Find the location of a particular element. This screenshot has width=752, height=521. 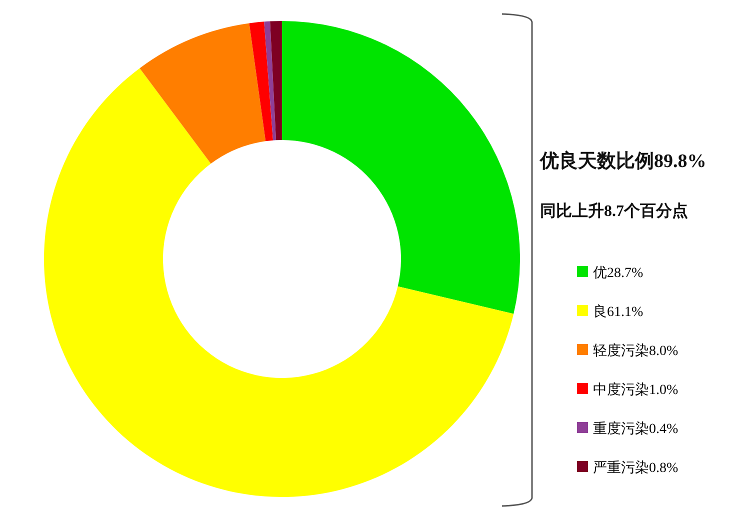

legend-label: 优28.7% is located at coordinates (618, 273).